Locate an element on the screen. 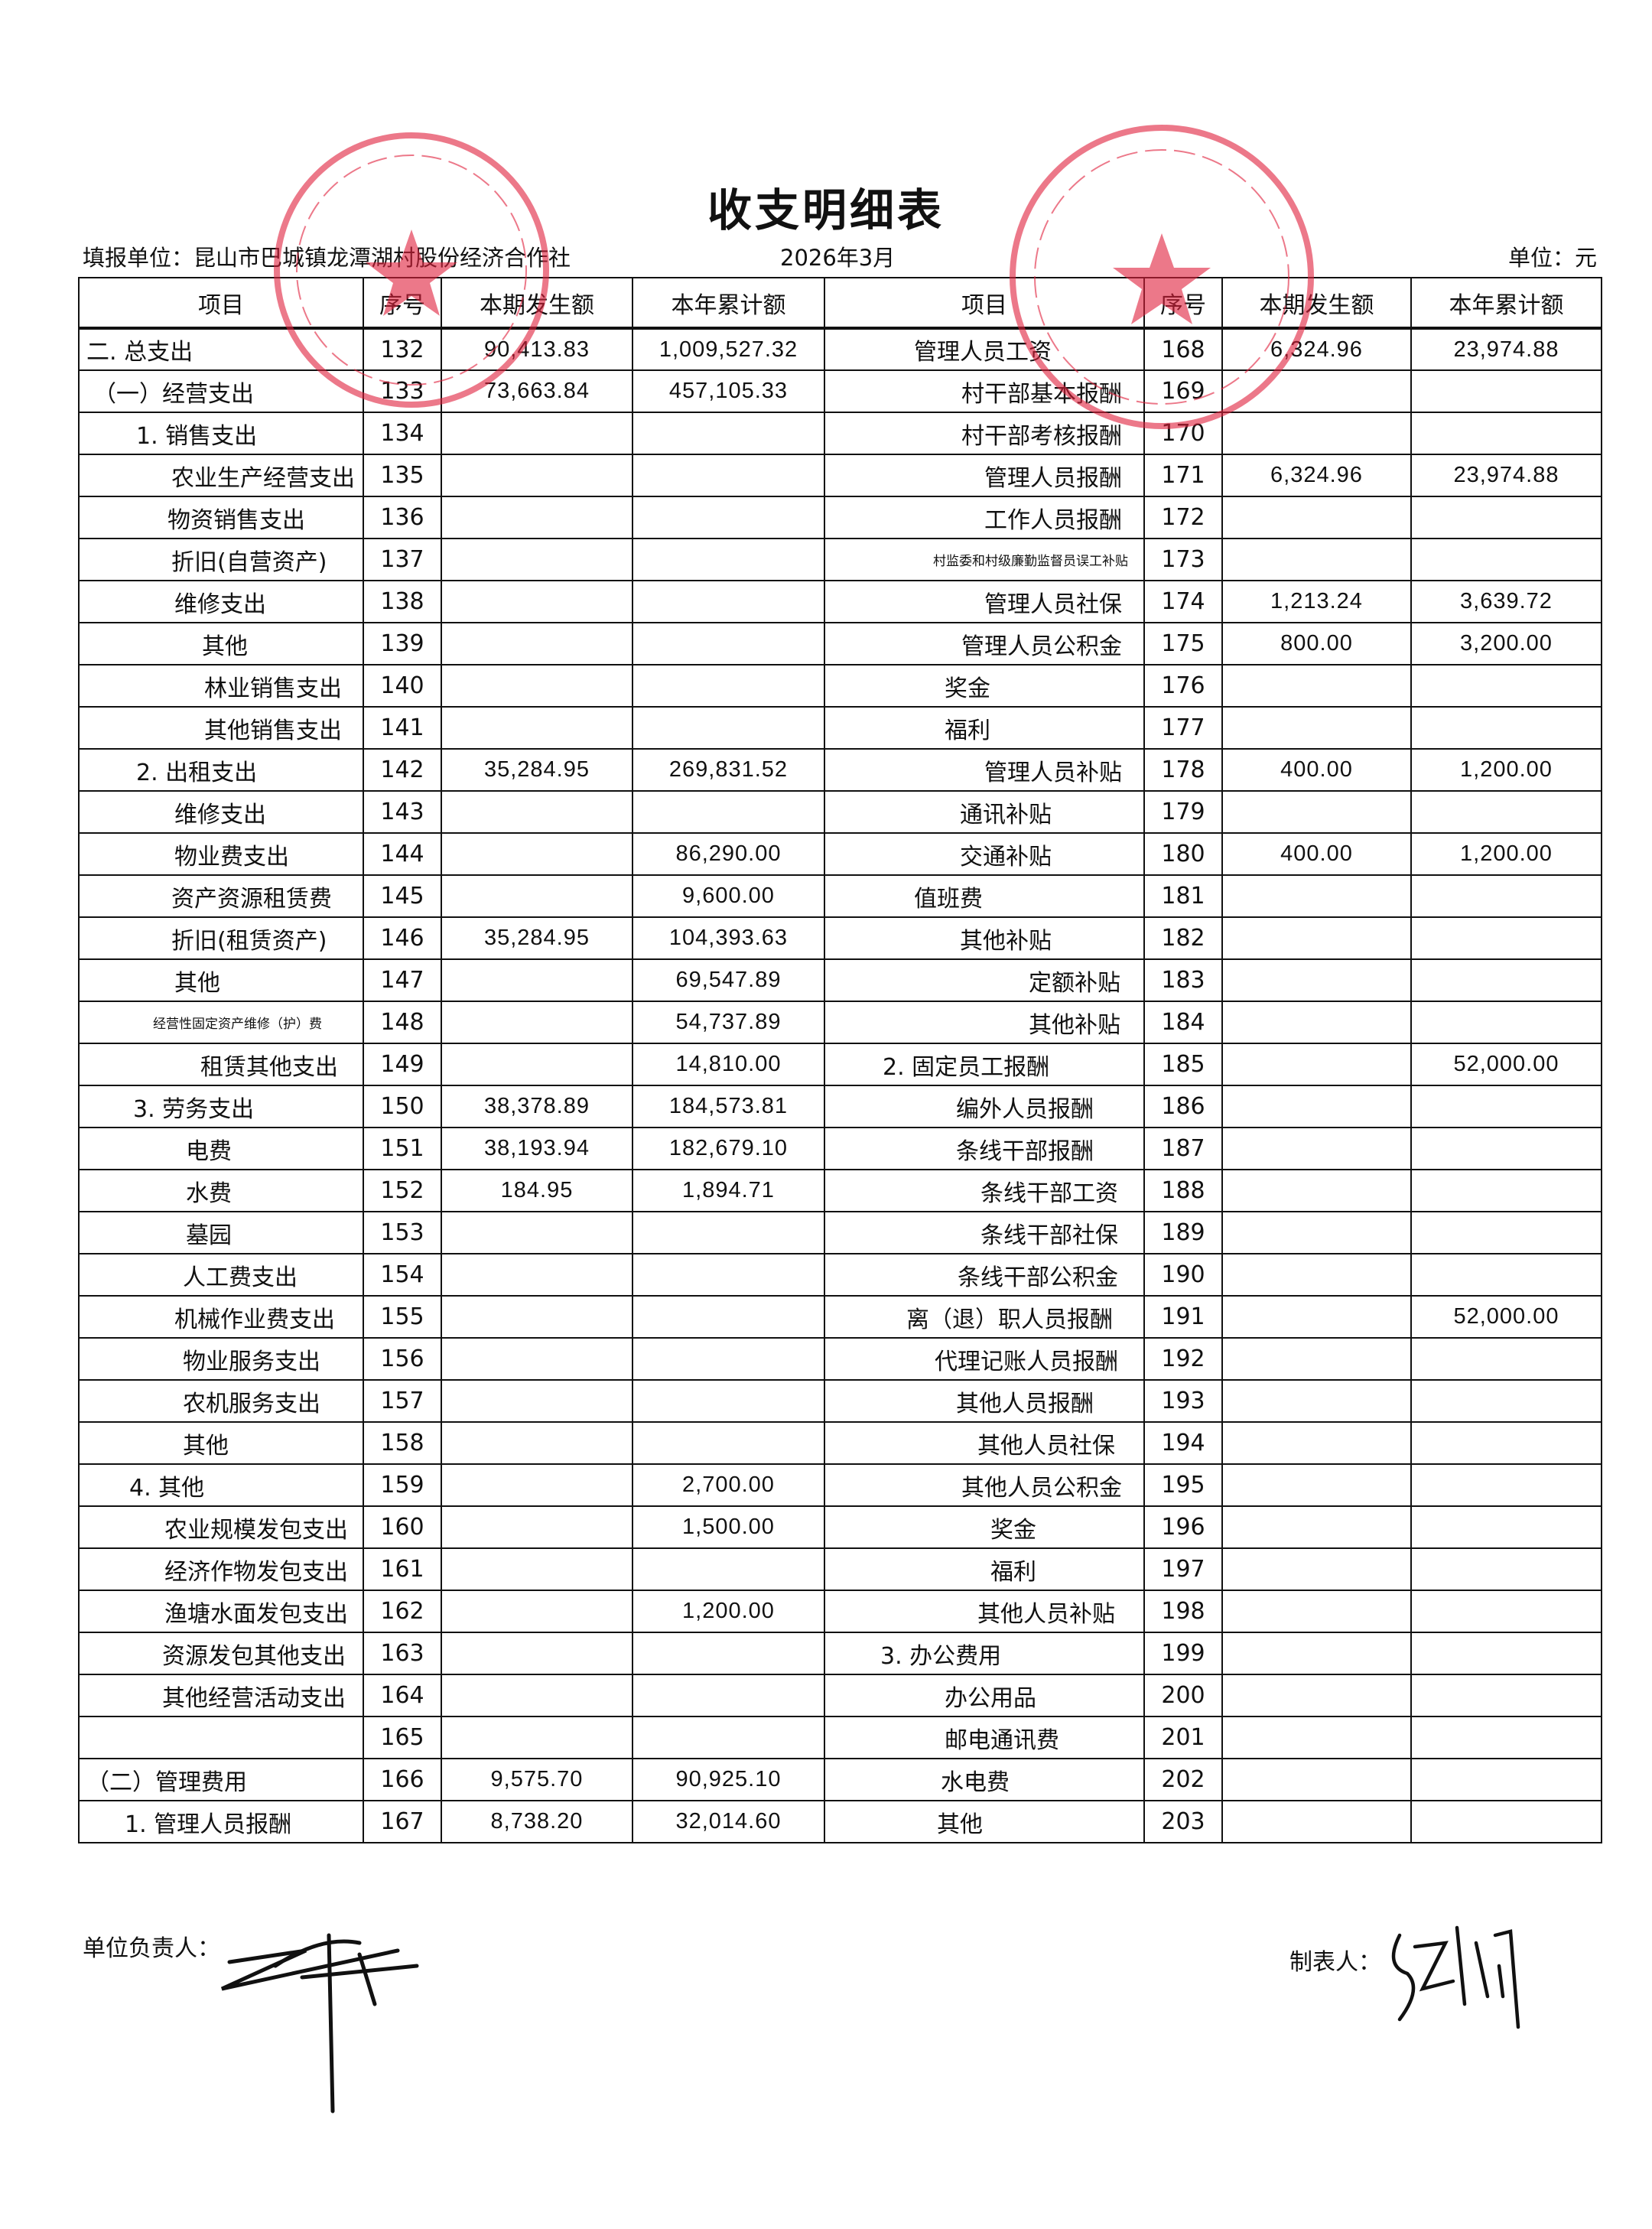 This screenshot has width=1652, height=2229. left-item-name: 3. 劳务支出 is located at coordinates (221, 1106).